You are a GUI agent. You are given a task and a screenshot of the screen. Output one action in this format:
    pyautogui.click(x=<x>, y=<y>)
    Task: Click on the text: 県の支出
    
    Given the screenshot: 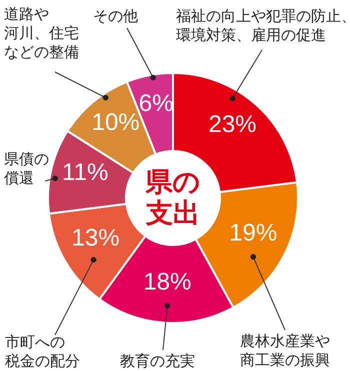 What is the action you would take?
    pyautogui.click(x=173, y=198)
    